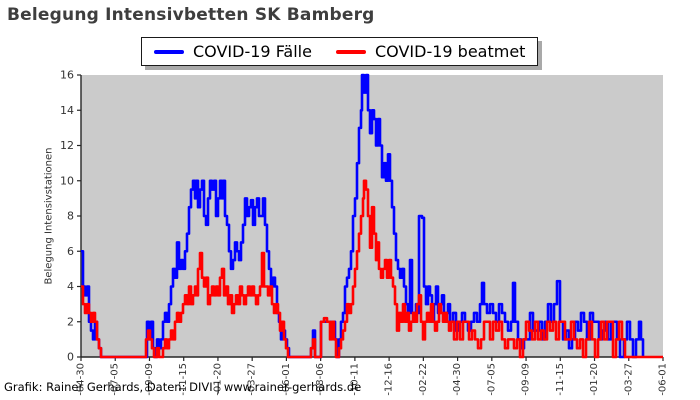 This screenshot has width=700, height=400. What do you see at coordinates (354, 379) in the screenshot?
I see `x-tick-label: -10-11` at bounding box center [354, 379].